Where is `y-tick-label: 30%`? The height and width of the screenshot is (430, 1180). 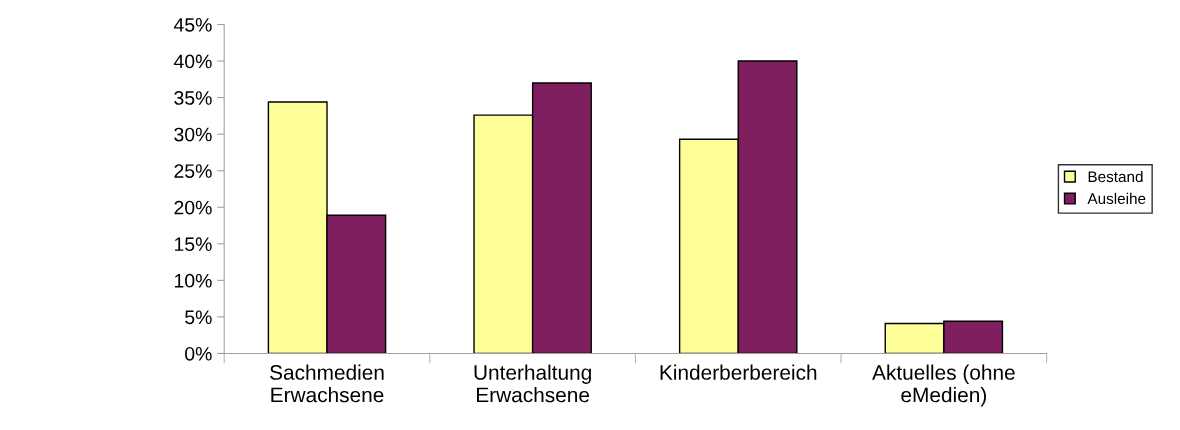
y-tick-label: 30% is located at coordinates (193, 134).